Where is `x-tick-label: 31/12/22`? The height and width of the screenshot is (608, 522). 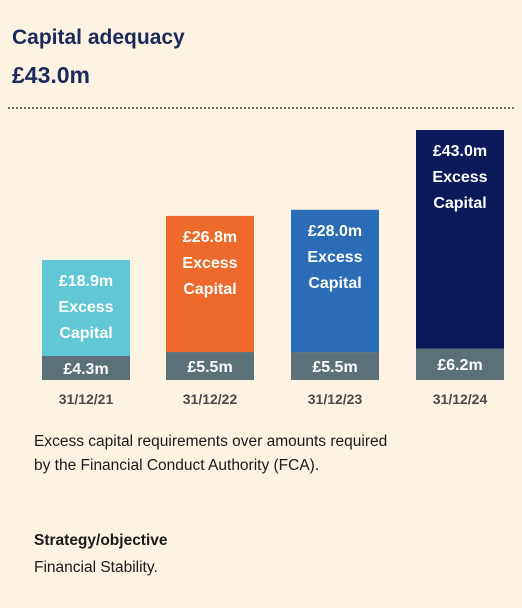
x-tick-label: 31/12/22 is located at coordinates (210, 399).